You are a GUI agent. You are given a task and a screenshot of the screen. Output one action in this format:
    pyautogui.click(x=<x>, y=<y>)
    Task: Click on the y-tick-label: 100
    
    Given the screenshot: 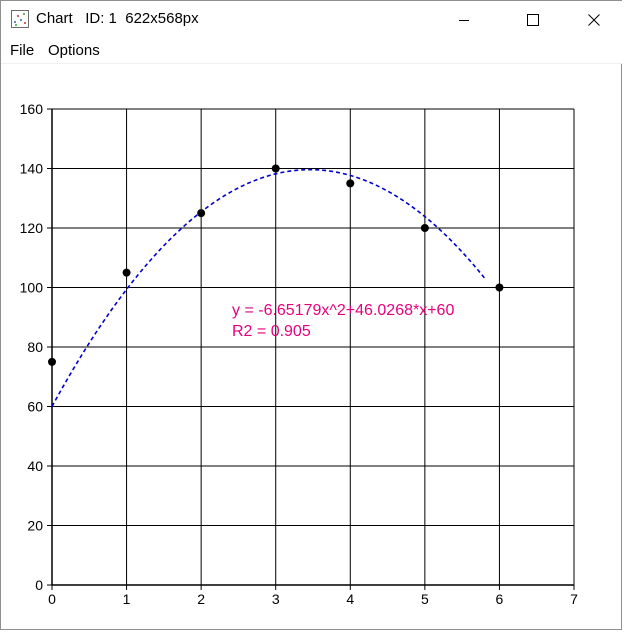 What is the action you would take?
    pyautogui.click(x=32, y=288)
    